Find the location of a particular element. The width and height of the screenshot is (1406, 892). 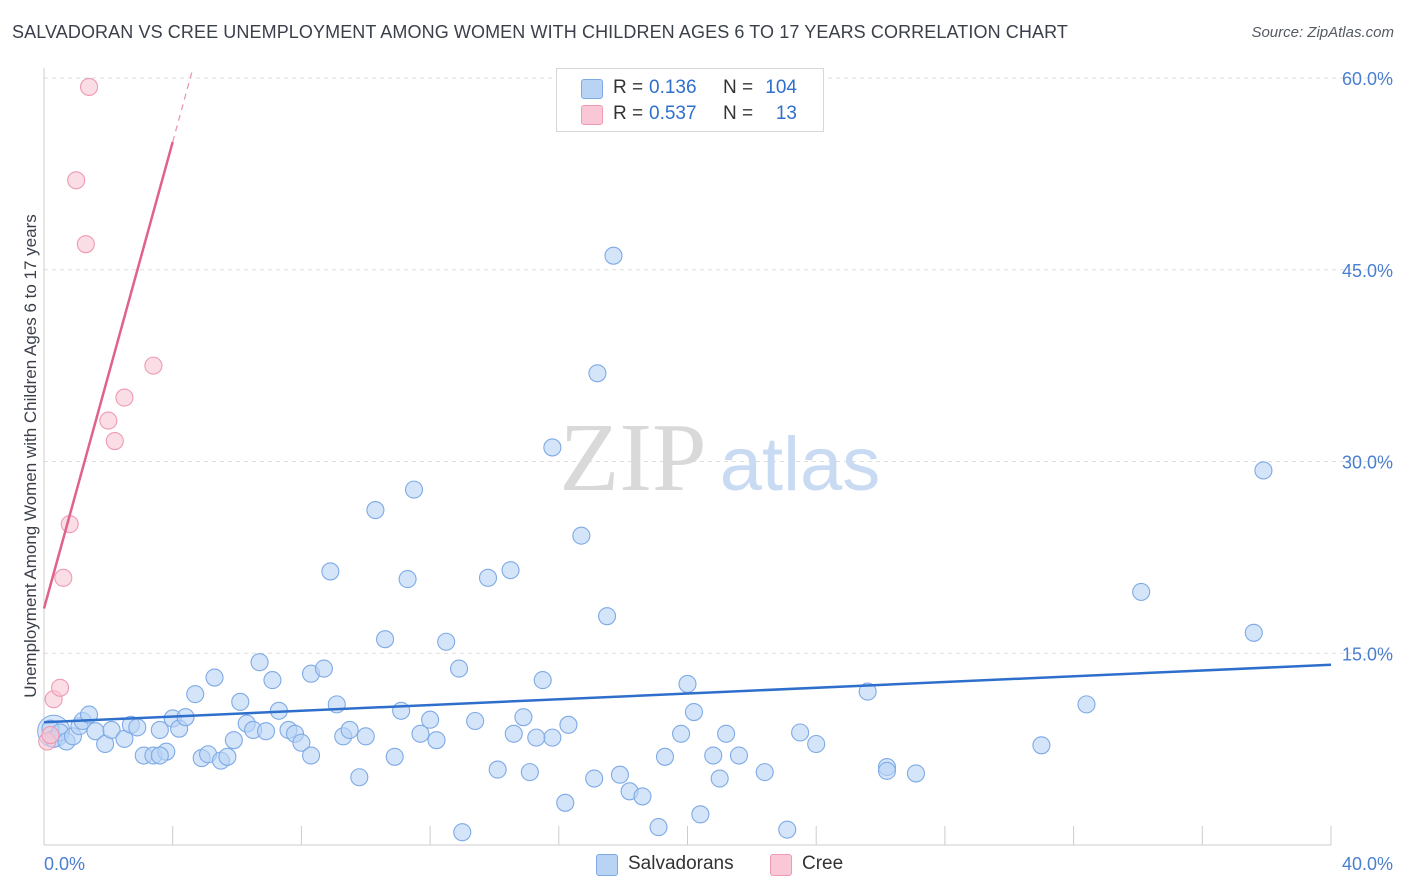

bottom-legend-swatch-cree is located at coordinates (781, 865).